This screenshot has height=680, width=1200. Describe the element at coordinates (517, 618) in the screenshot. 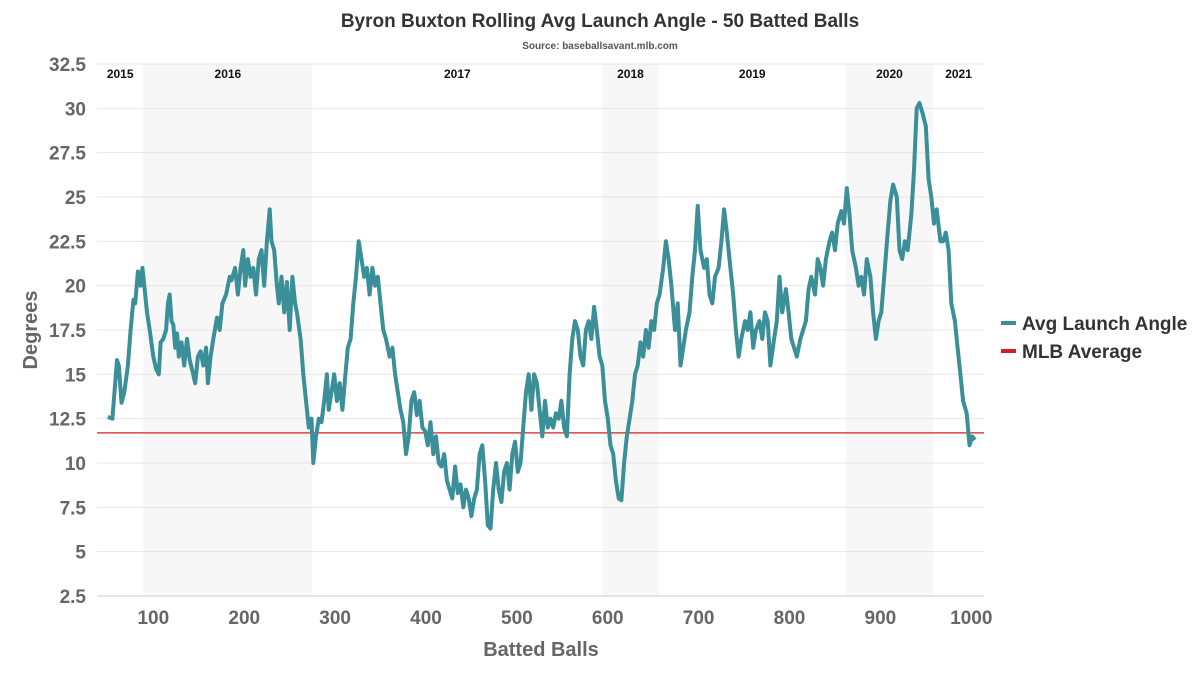

I see `x-tick-label: 500` at that location.